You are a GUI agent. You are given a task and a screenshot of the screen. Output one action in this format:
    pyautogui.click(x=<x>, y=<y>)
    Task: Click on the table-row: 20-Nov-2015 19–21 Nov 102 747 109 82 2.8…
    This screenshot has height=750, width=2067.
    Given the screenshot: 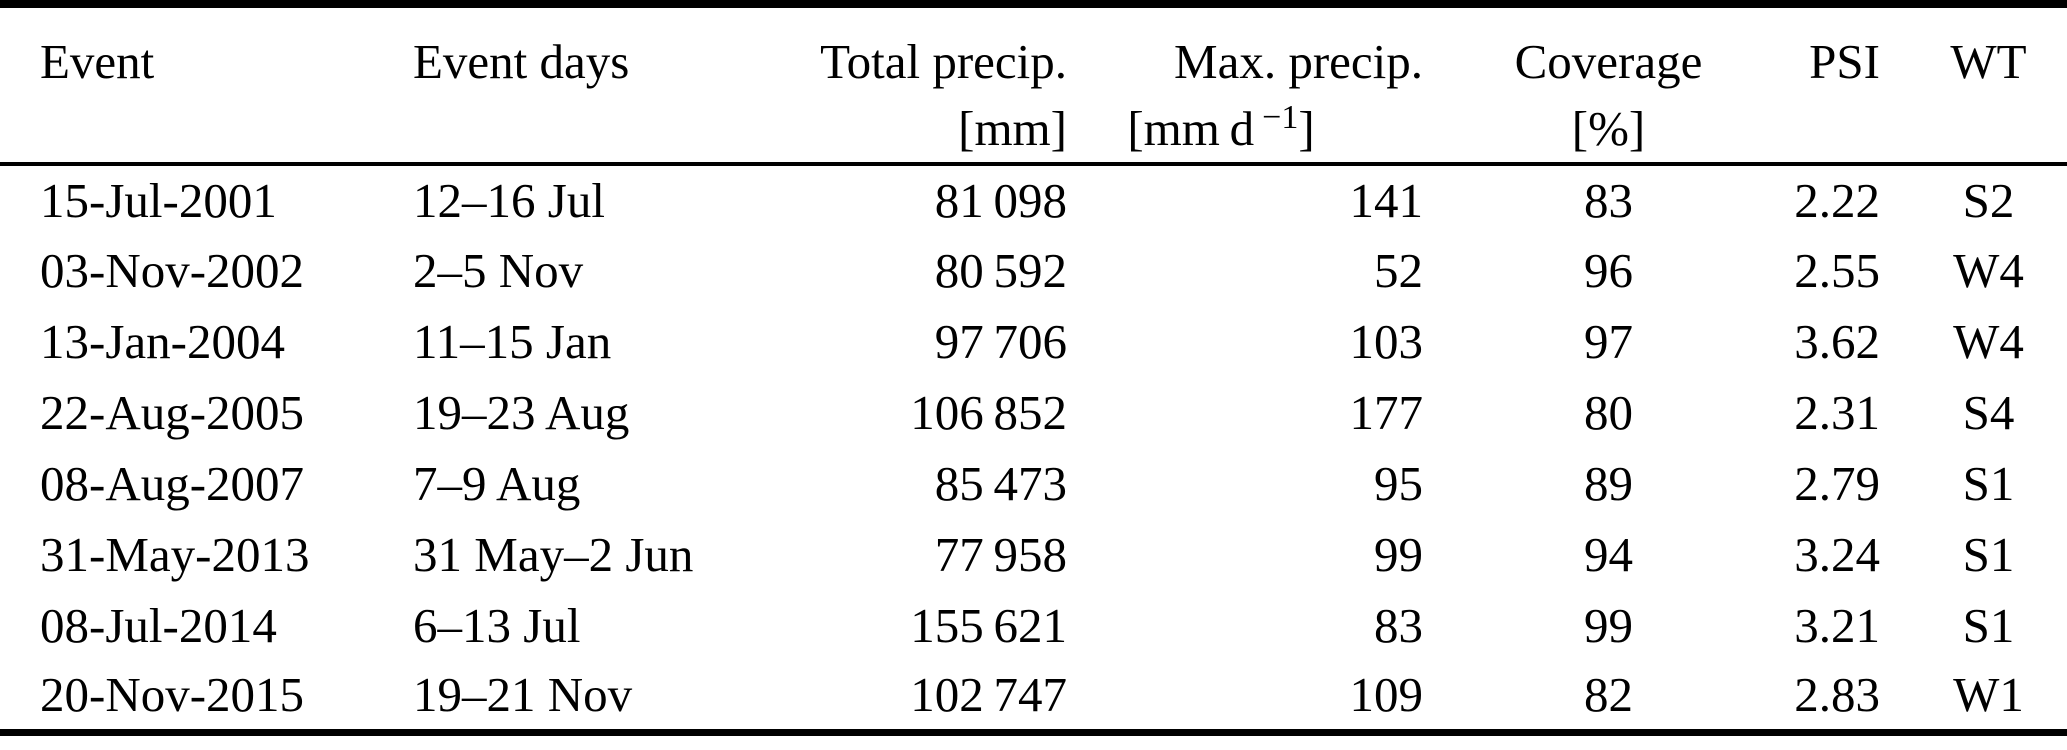 What is the action you would take?
    pyautogui.click(x=1033, y=696)
    